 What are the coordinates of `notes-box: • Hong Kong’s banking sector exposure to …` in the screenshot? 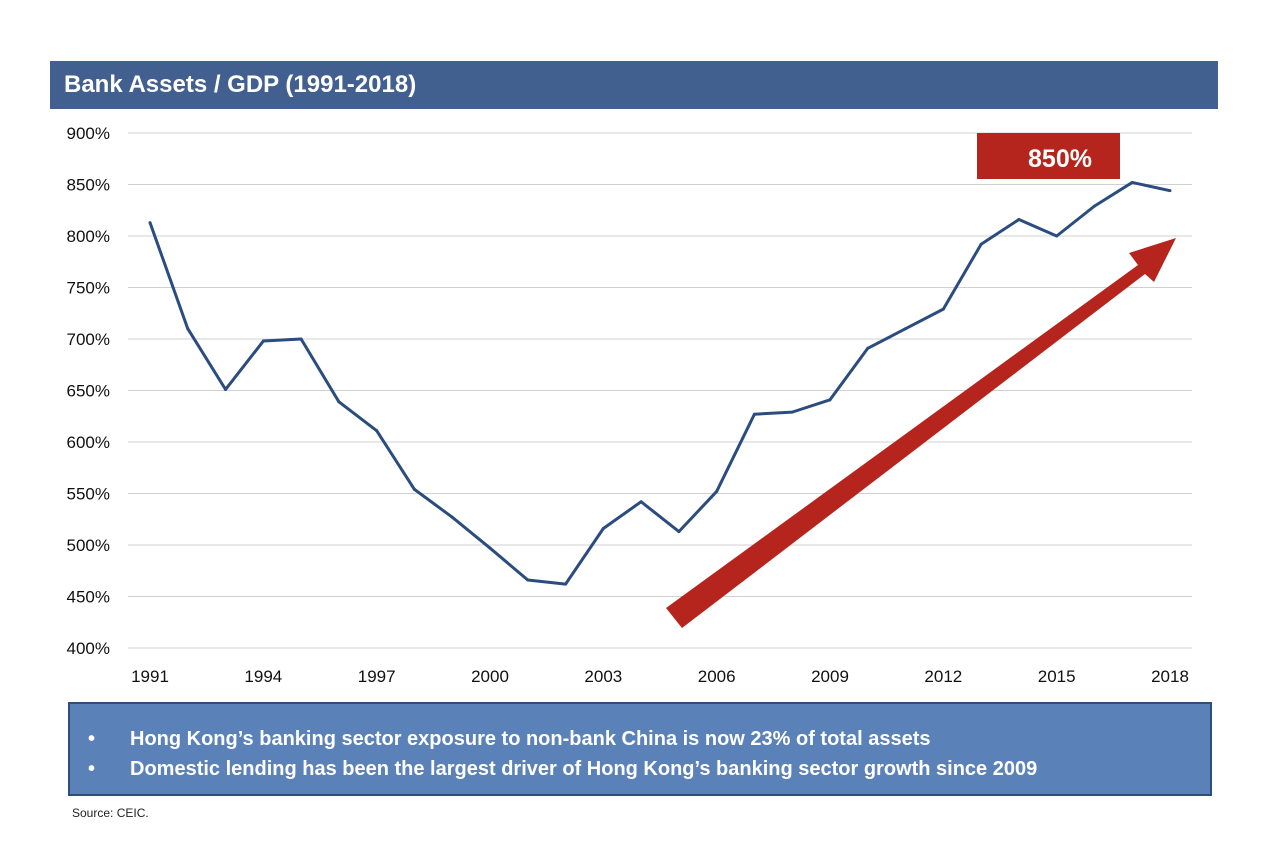 It's located at (640, 749).